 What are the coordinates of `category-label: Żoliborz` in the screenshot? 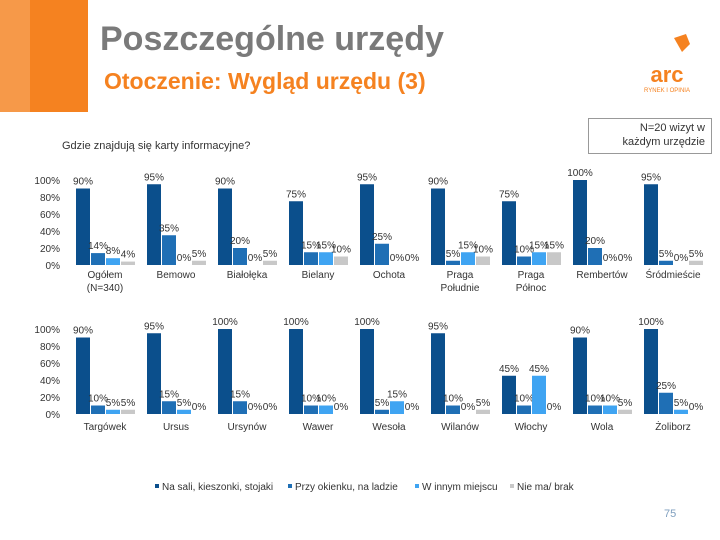 It's located at (673, 426).